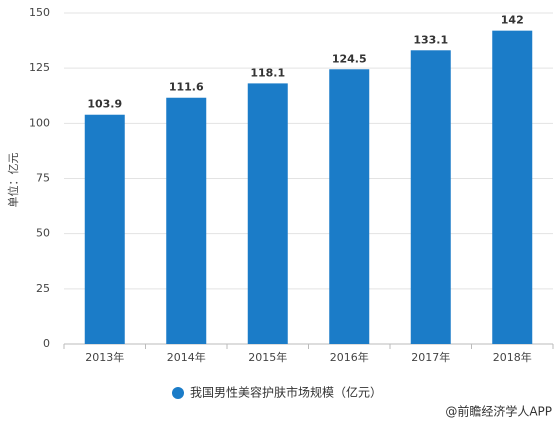 This screenshot has height=426, width=558. Describe the element at coordinates (512, 20) in the screenshot. I see `value-label: 142` at that location.